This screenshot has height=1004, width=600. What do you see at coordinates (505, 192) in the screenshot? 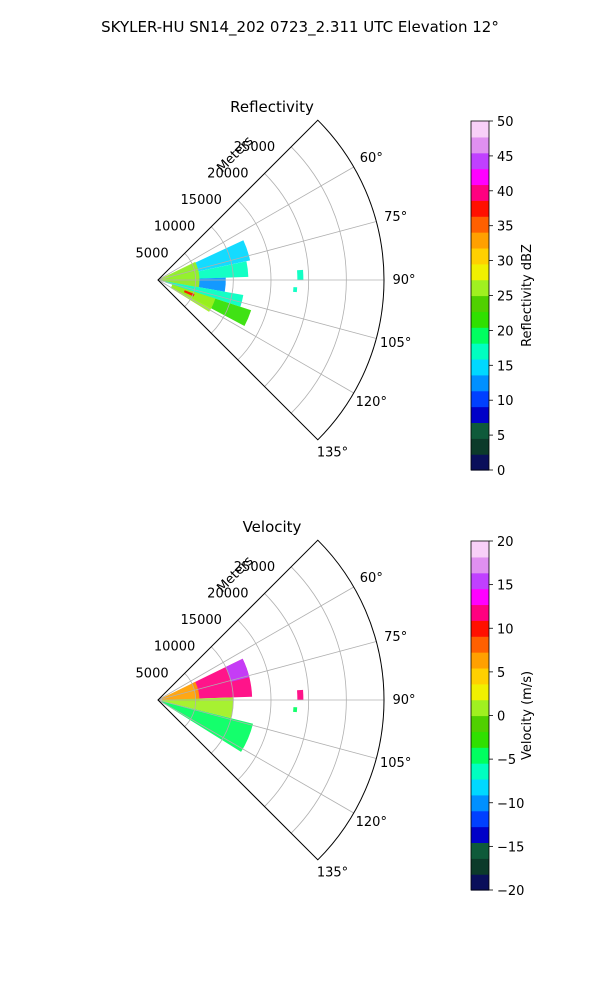
I see `colorbar-tick-label: 40` at bounding box center [505, 192].